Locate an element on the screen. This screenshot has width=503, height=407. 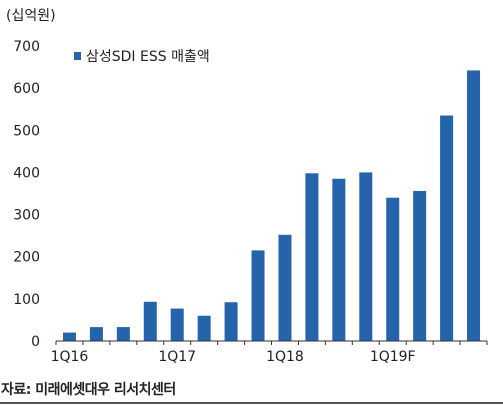
y-axis: 0 100 200 300 400 500 600 700 is located at coordinates (26, 194).